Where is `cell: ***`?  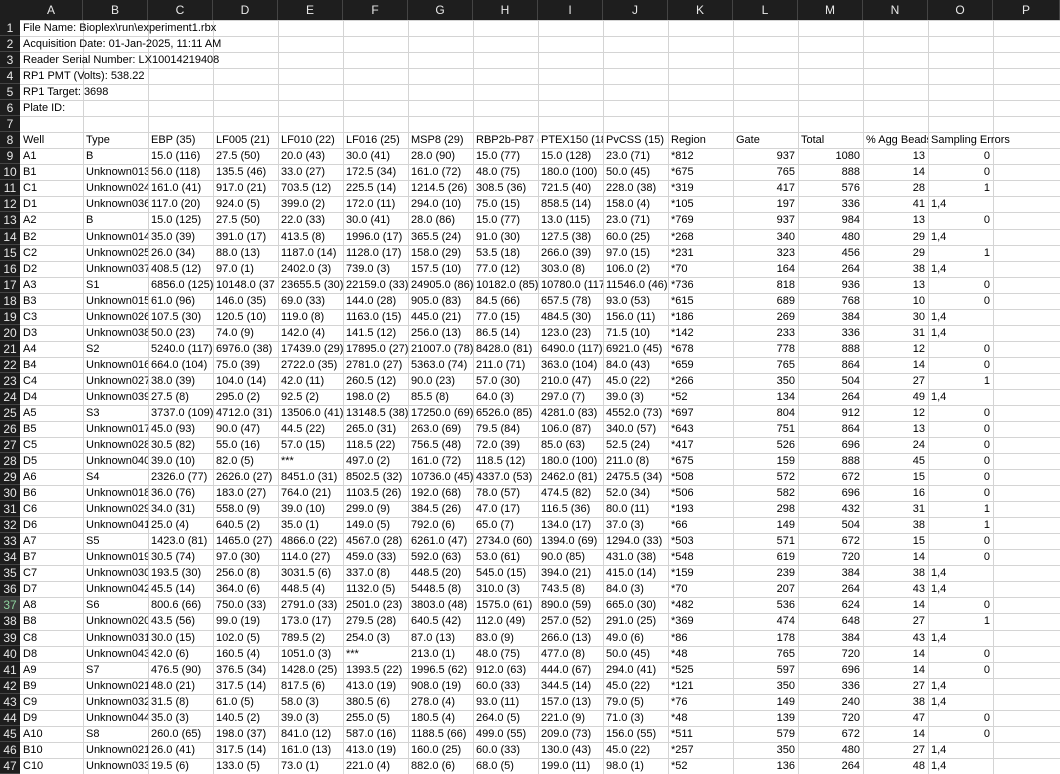 cell: *** is located at coordinates (352, 653).